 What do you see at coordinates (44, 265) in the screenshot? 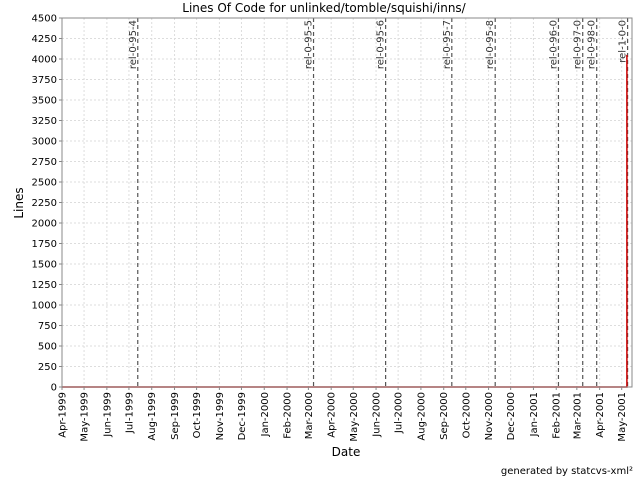
I see `y-tick-label: 1500` at bounding box center [44, 265].